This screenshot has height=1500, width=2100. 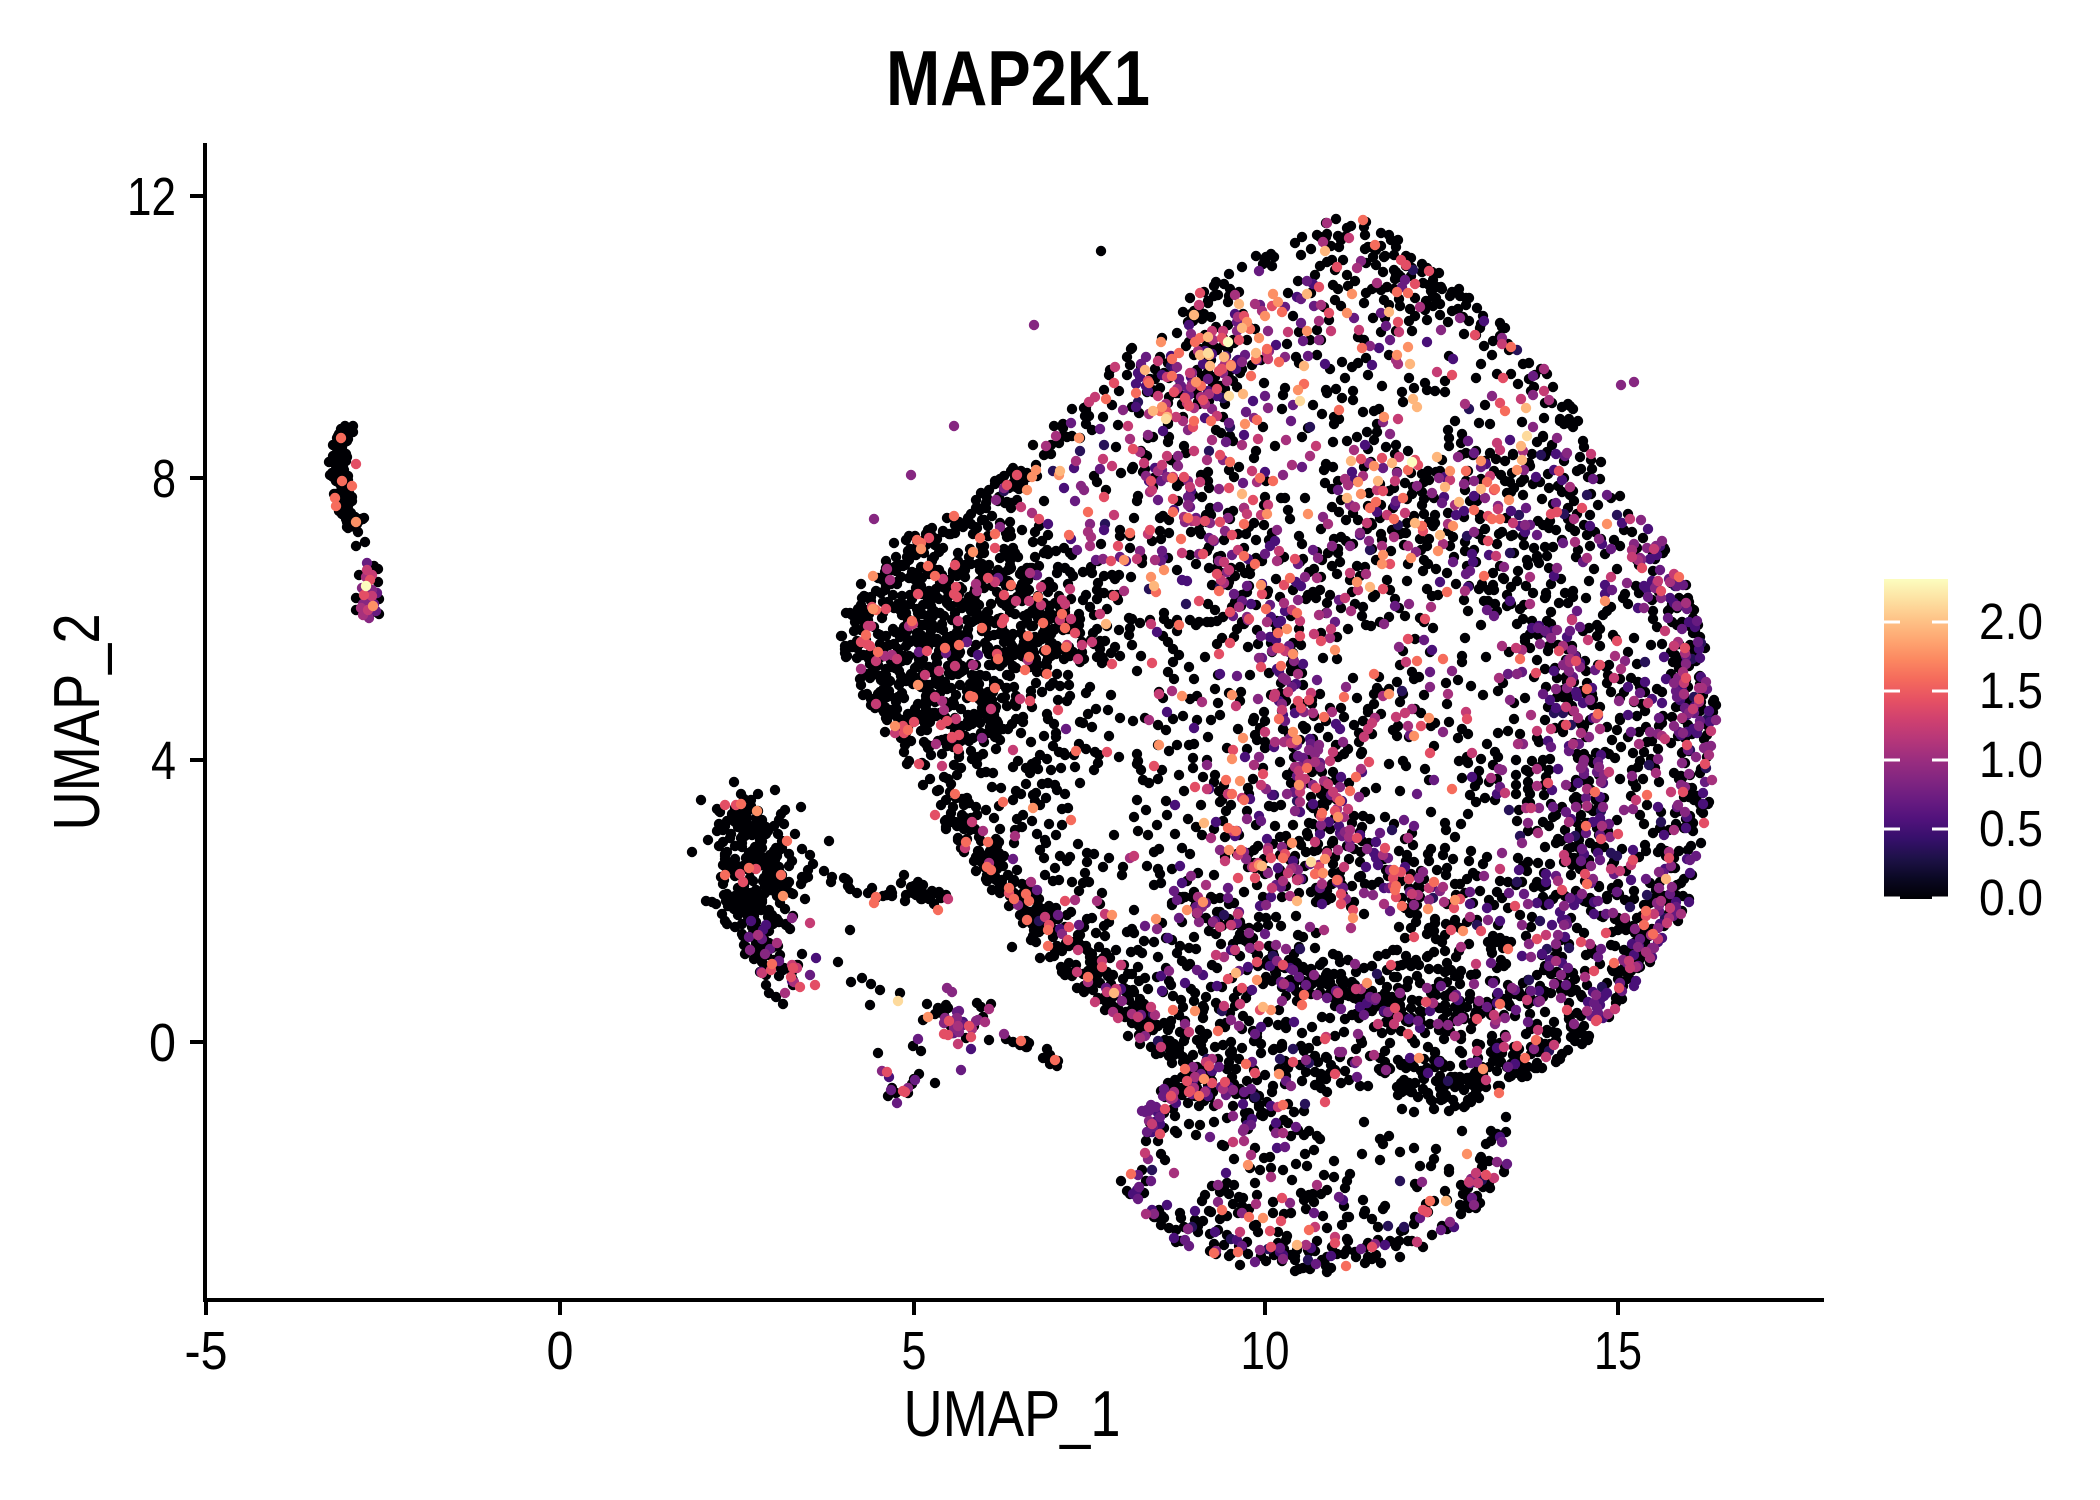 I want to click on svg-text: UMAP_1, so click(x=1012, y=1413).